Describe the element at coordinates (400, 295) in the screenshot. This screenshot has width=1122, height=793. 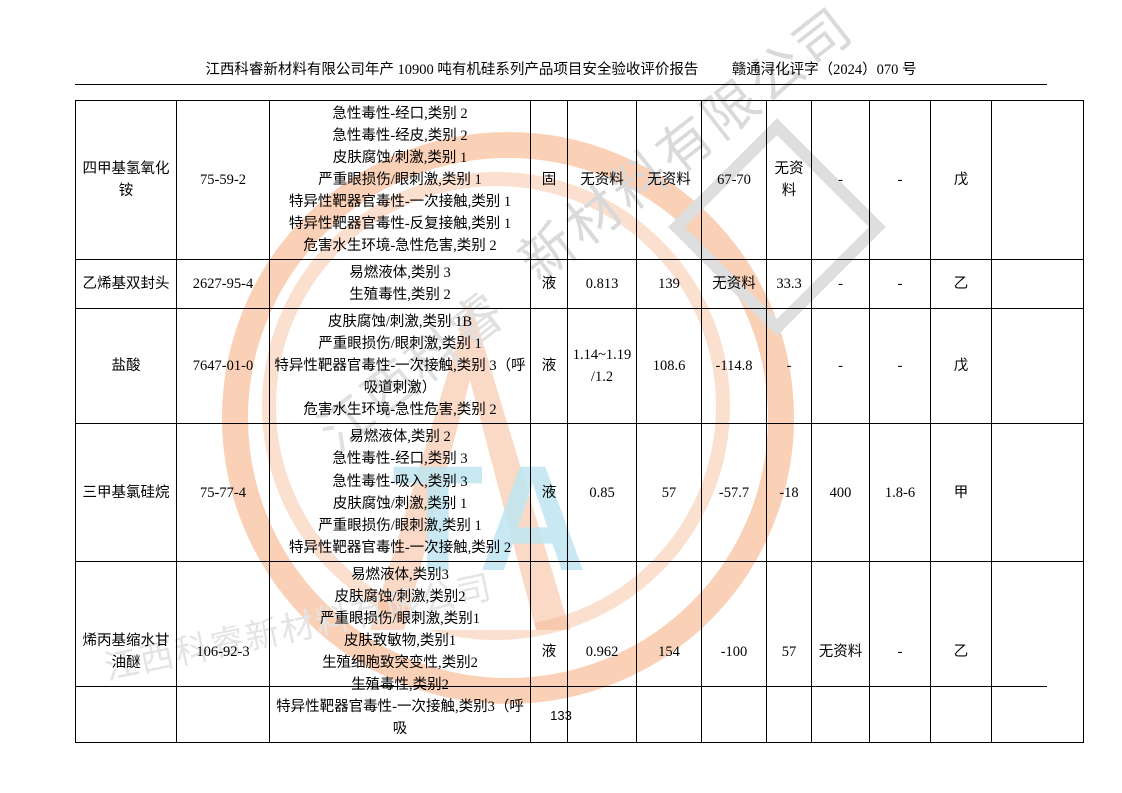
I see `hazard-line: 生殖毒性,类别 2` at that location.